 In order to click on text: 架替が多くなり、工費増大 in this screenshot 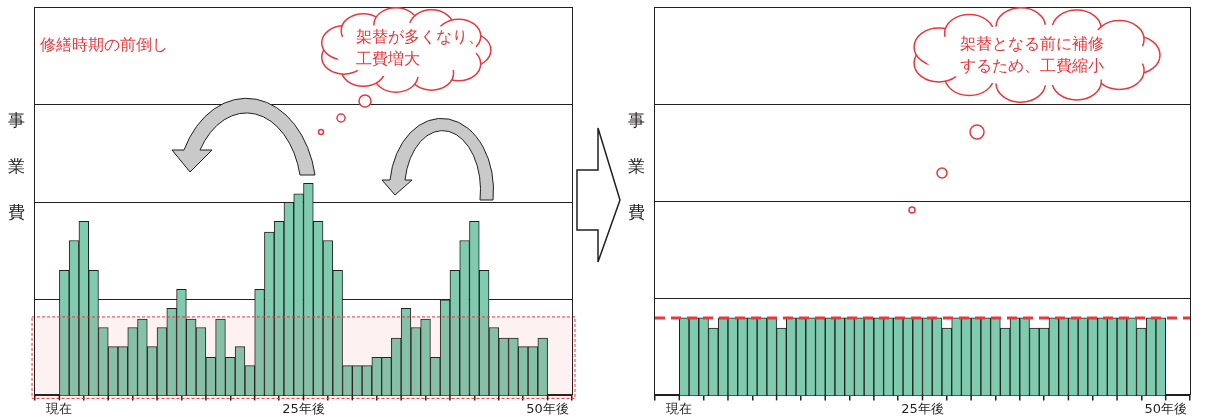, I will do `click(420, 48)`.